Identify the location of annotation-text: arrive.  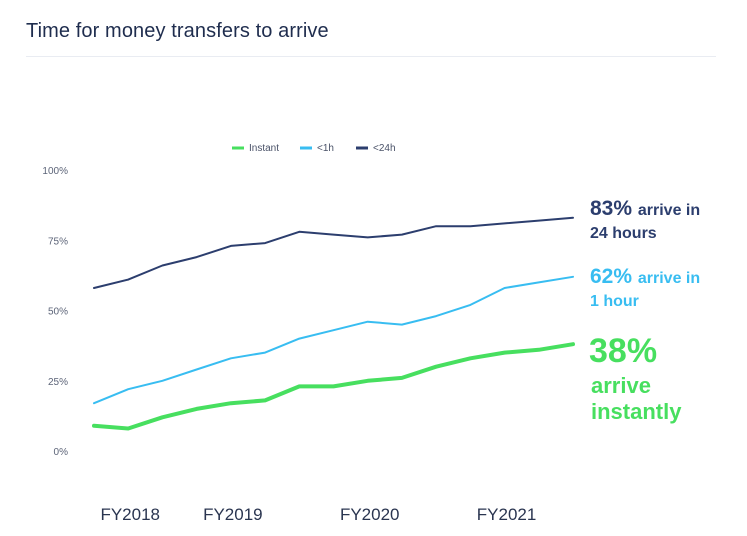
(621, 385).